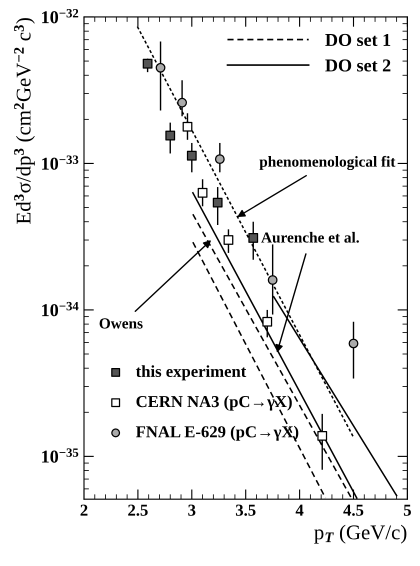 This screenshot has height=566, width=420. What do you see at coordinates (353, 510) in the screenshot?
I see `x-tick-label: 4.5` at bounding box center [353, 510].